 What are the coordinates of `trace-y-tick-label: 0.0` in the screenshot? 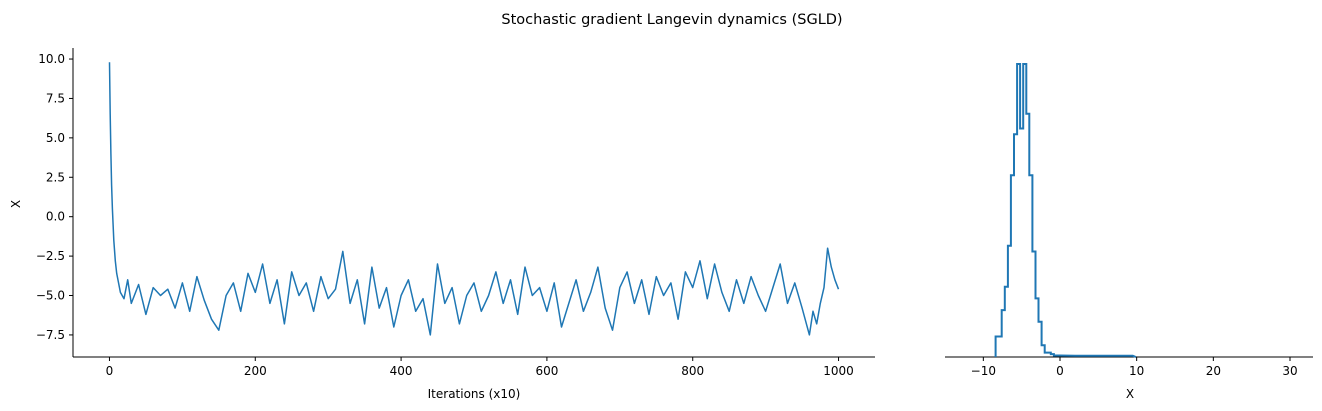 It's located at (55, 217).